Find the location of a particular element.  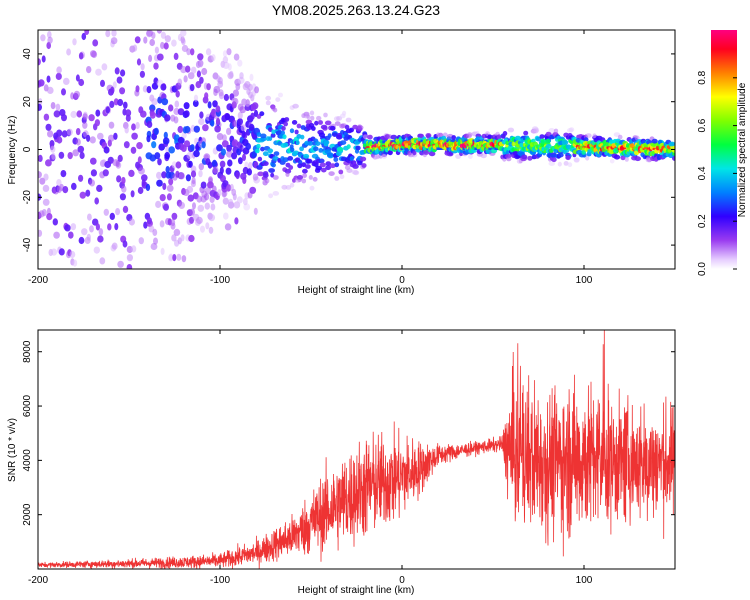

top-y-axis-label: Frequency (Hz) is located at coordinates (12, 150).